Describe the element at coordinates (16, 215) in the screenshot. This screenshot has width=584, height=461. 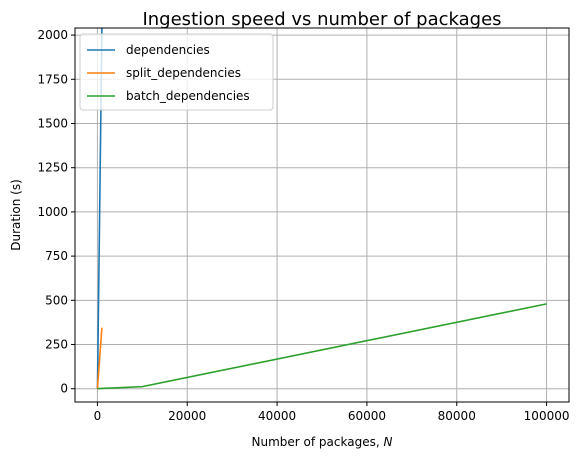
I see `y-axis-label: Duration (s)` at that location.